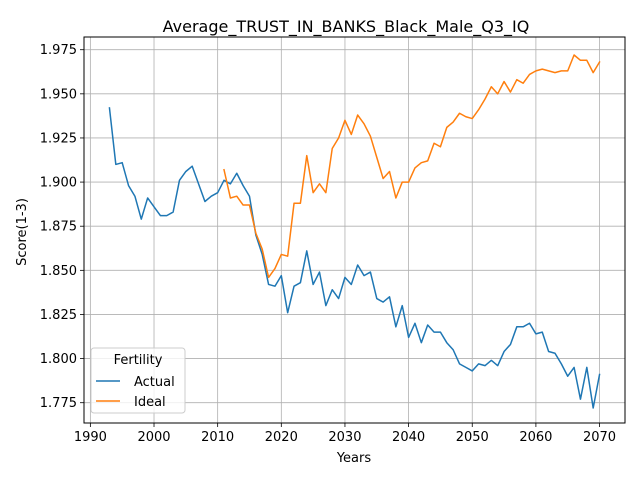 This screenshot has width=640, height=480. Describe the element at coordinates (281, 437) in the screenshot. I see `x-tick-label: 2020` at that location.